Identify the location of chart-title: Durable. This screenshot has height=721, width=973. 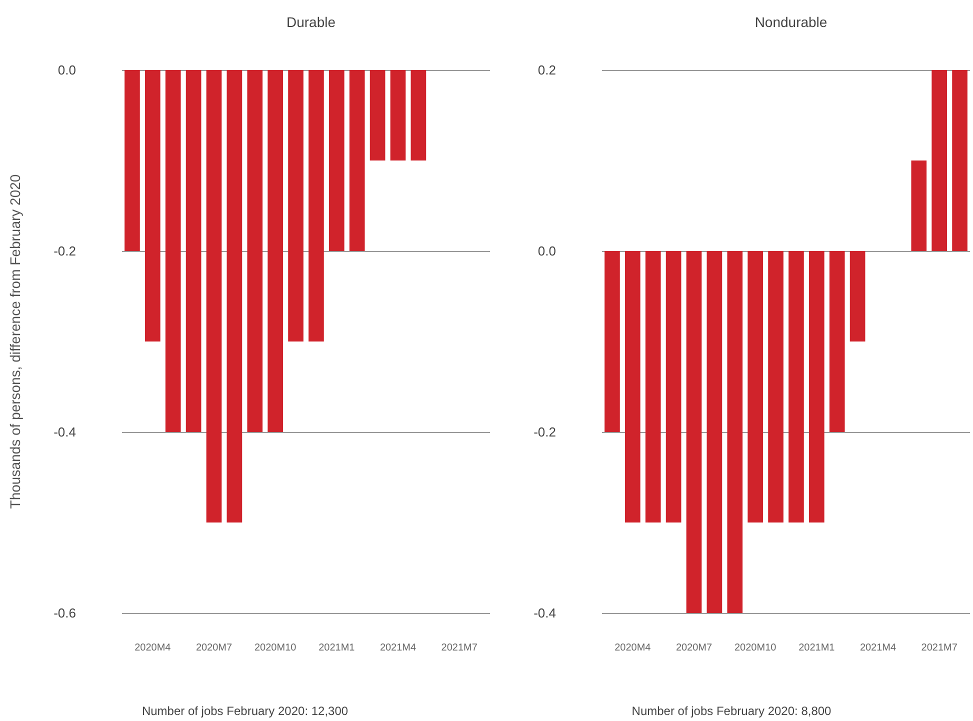
(311, 22).